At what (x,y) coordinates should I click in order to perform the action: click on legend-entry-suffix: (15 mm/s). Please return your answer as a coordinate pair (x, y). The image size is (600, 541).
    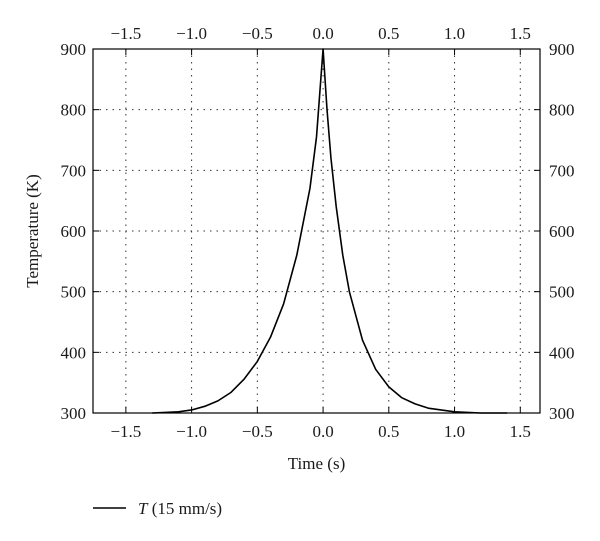
    Looking at the image, I should click on (184, 508).